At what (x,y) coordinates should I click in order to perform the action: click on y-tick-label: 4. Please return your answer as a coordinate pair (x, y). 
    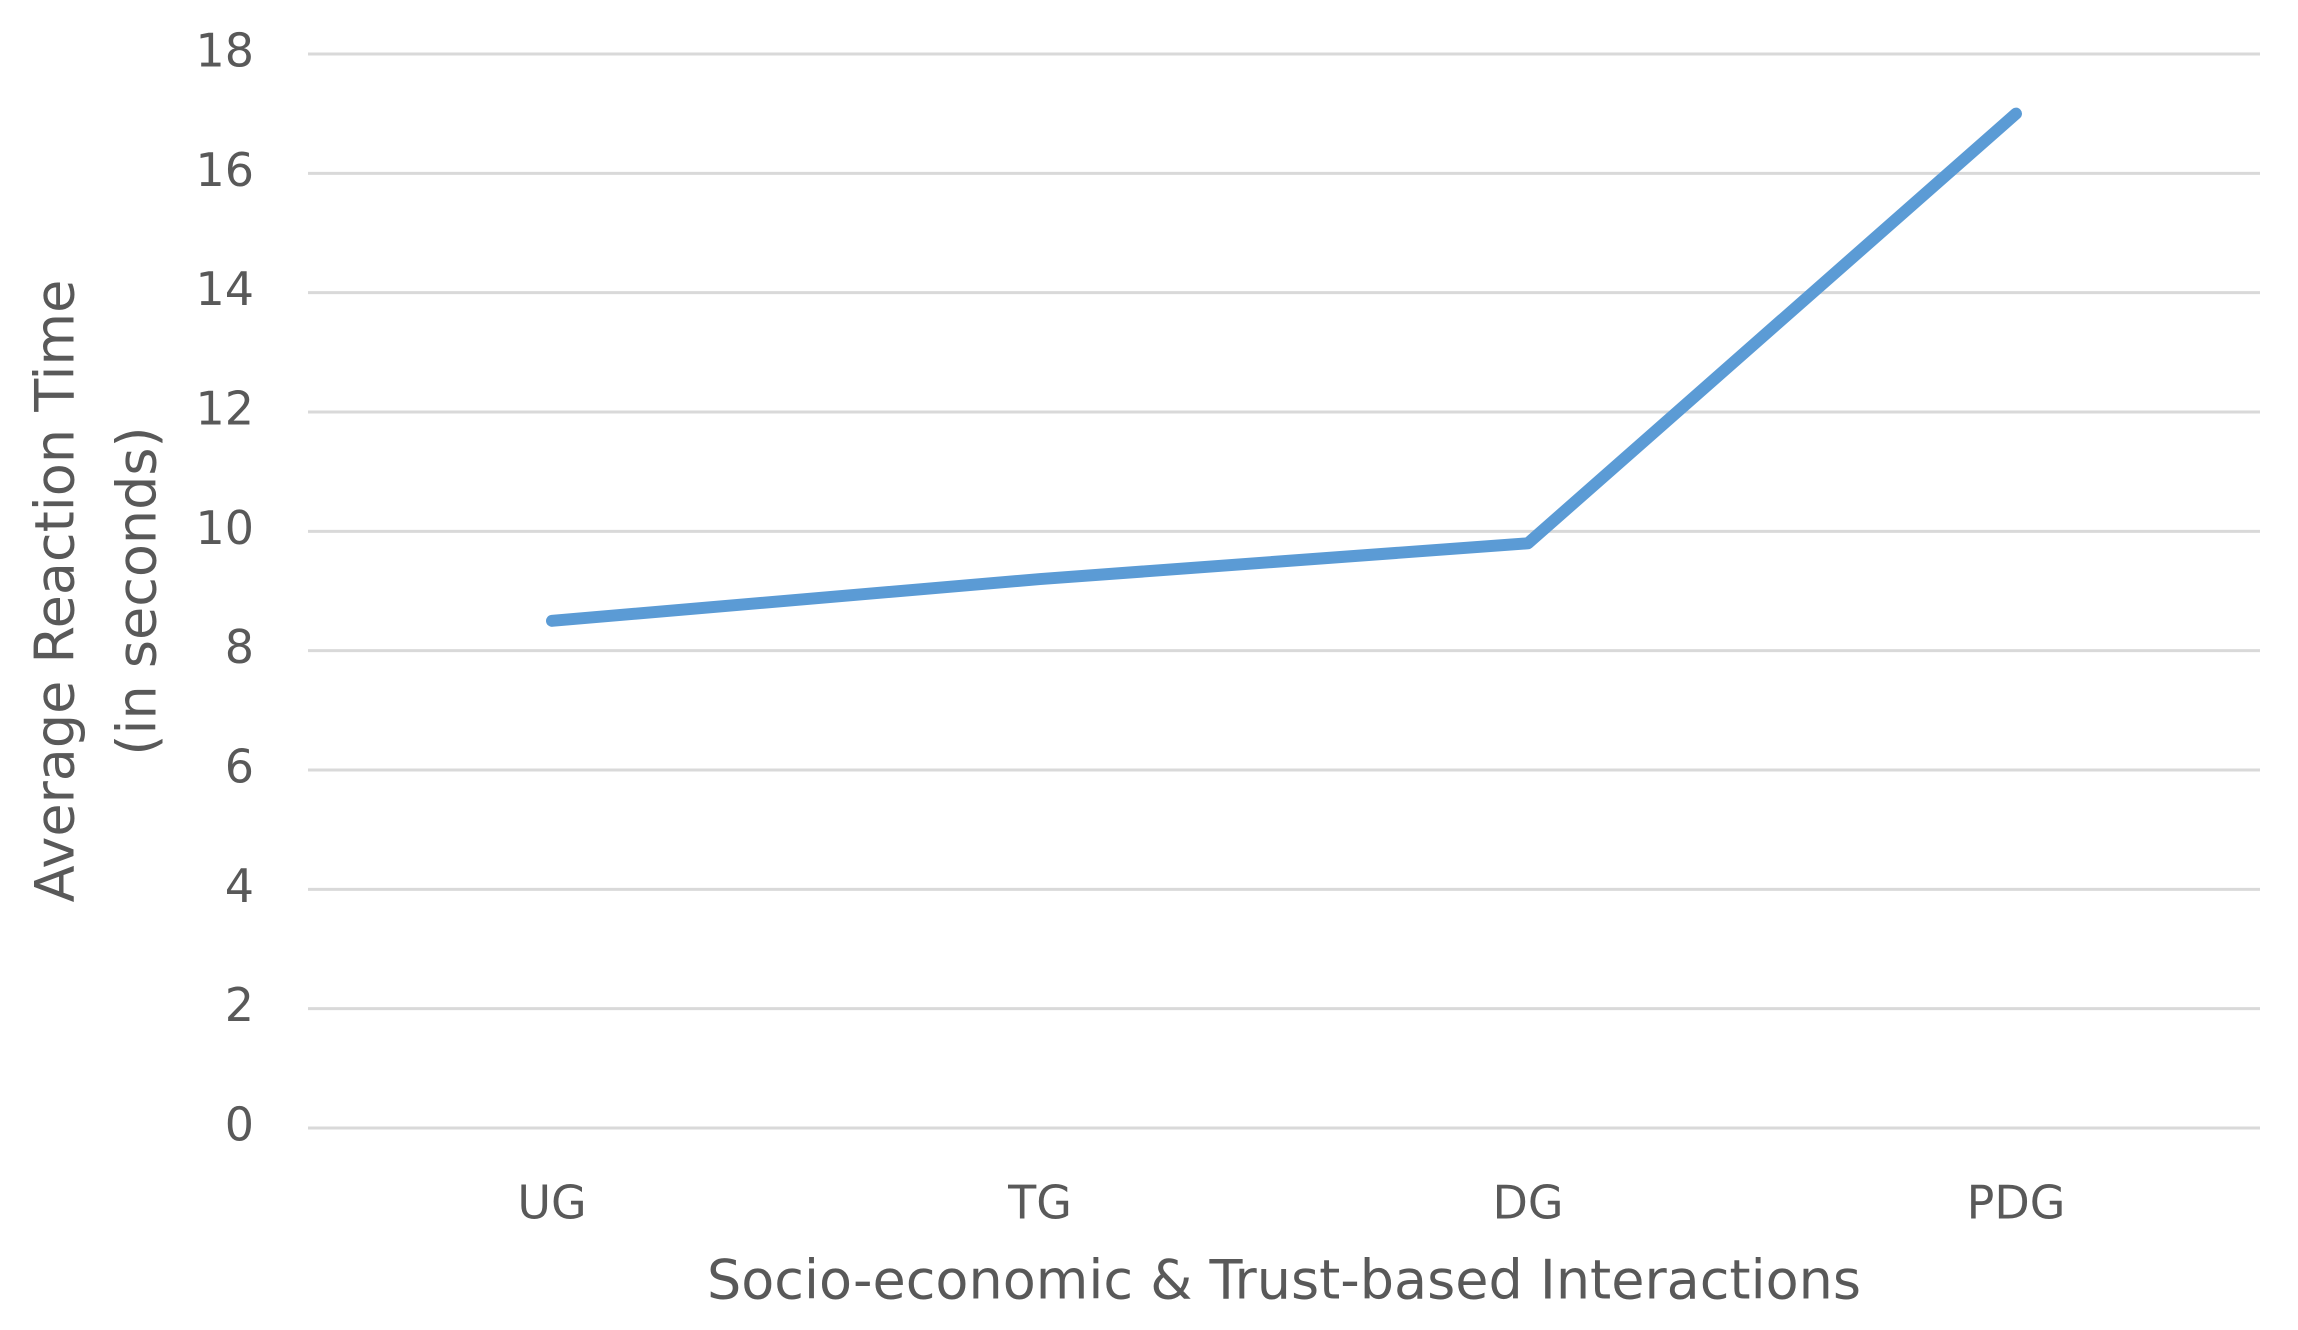
    Looking at the image, I should click on (239, 886).